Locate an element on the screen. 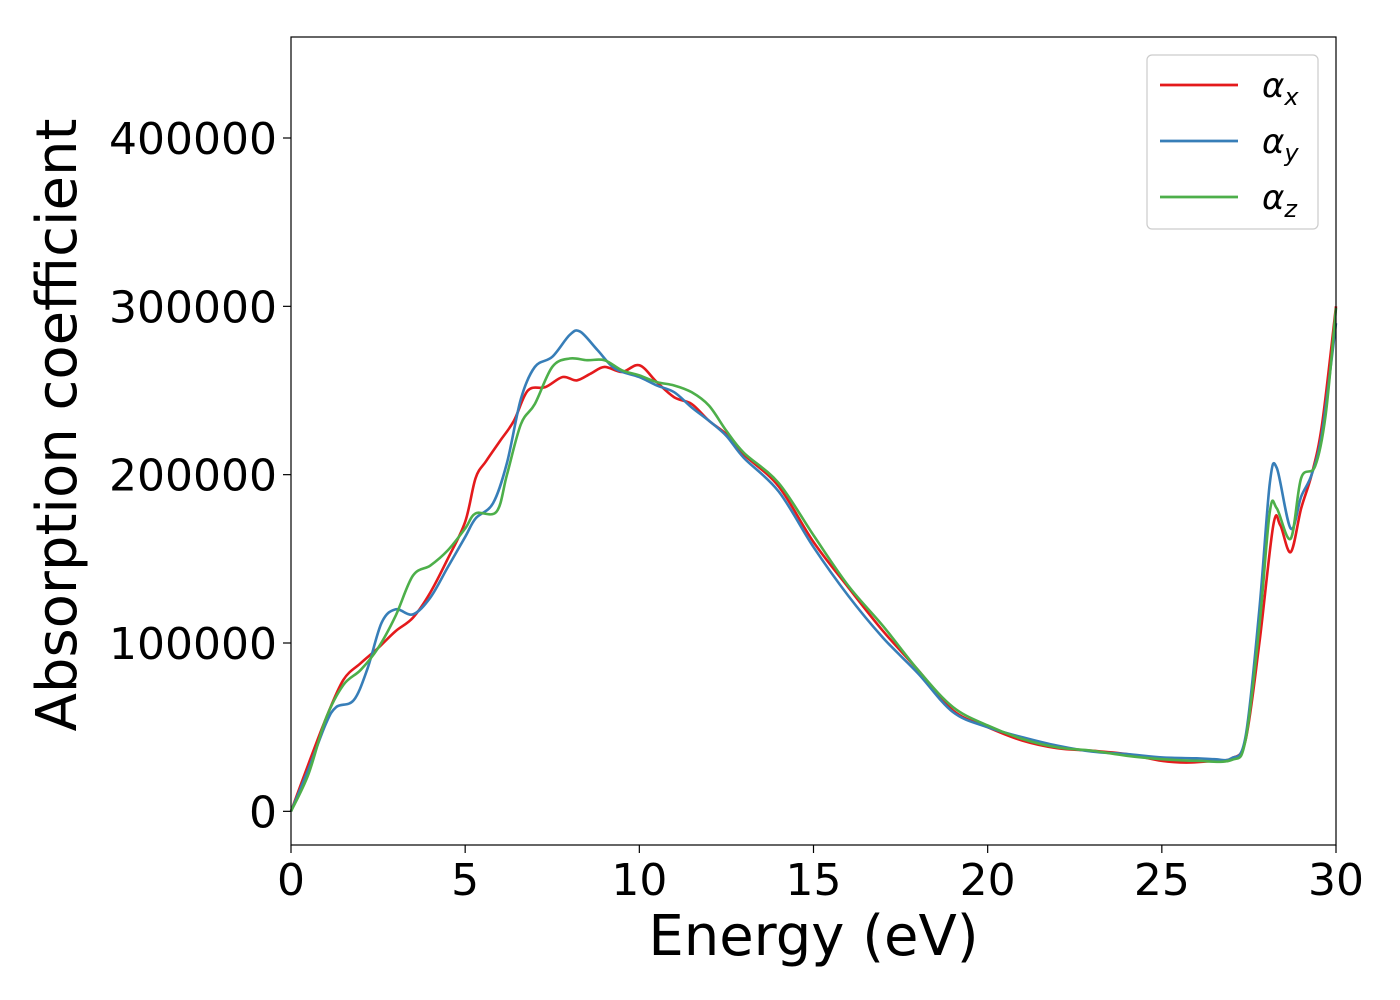 This screenshot has height=1000, width=1400. legend-label-z: αz is located at coordinates (1280, 200).